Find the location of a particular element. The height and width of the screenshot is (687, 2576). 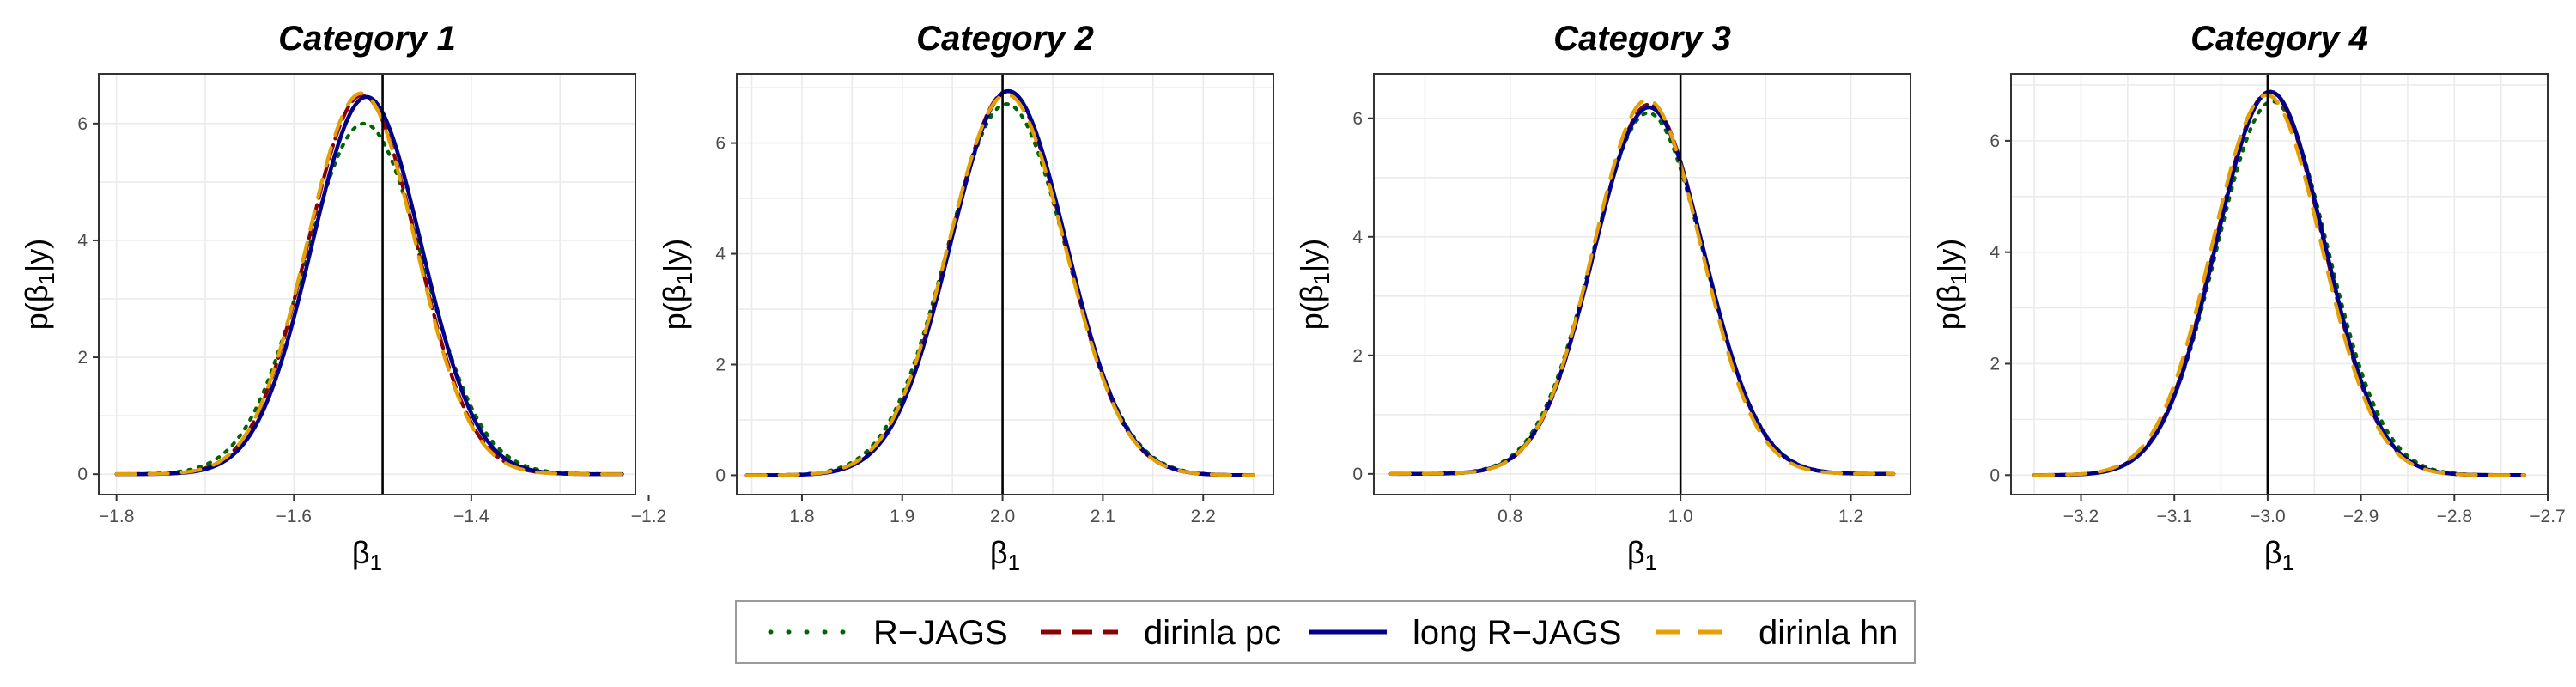

legend-label: dirinla hn is located at coordinates (1828, 633).